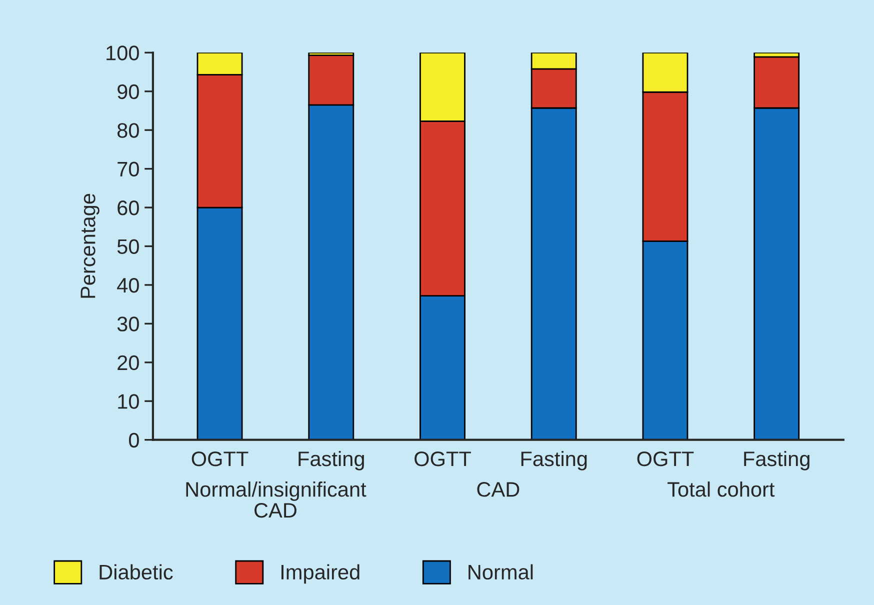  I want to click on text: Normal/insignificant CAD, so click(276, 500).